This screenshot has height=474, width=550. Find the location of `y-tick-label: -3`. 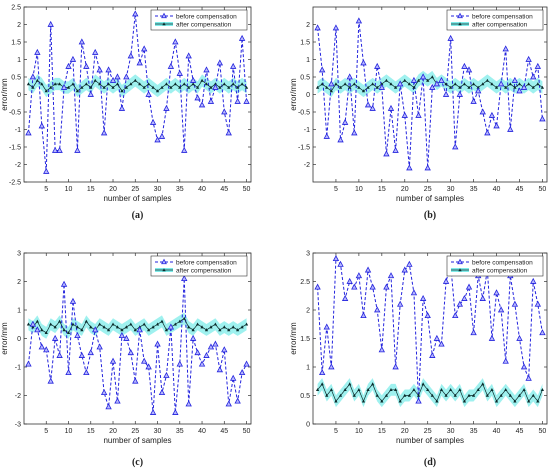

y-tick-label: -3 is located at coordinates (18, 425).